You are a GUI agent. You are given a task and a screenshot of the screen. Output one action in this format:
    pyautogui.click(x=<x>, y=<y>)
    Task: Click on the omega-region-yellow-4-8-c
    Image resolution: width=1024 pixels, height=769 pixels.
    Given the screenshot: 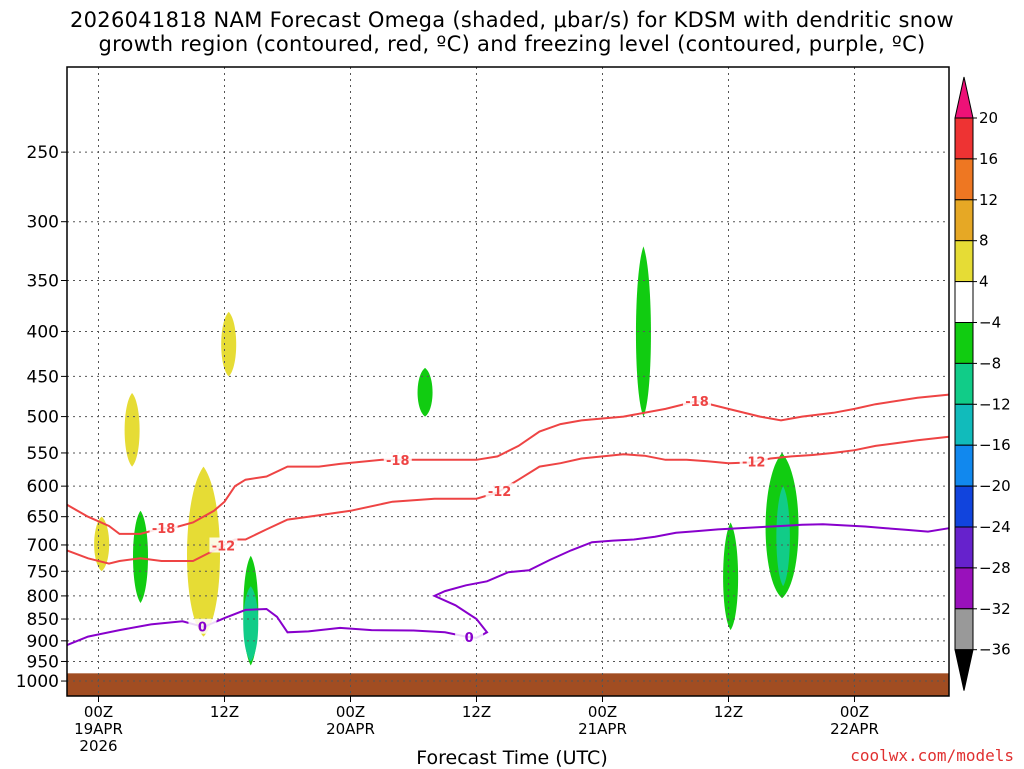 What is the action you would take?
    pyautogui.click(x=229, y=344)
    